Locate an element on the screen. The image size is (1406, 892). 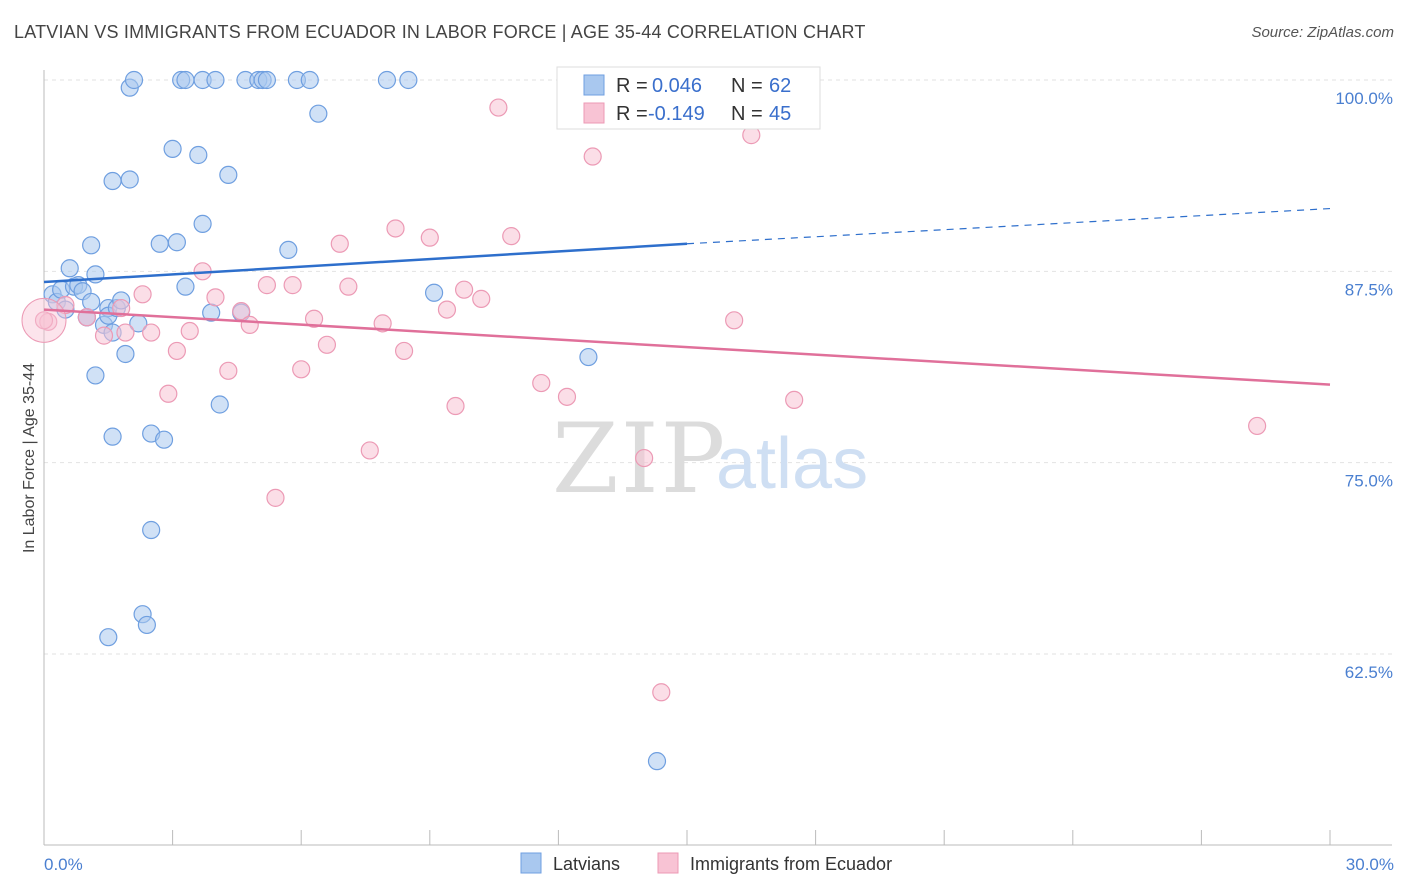
legend-bottom: Latvians Immigrants from Ecuador is located at coordinates (706, 863).